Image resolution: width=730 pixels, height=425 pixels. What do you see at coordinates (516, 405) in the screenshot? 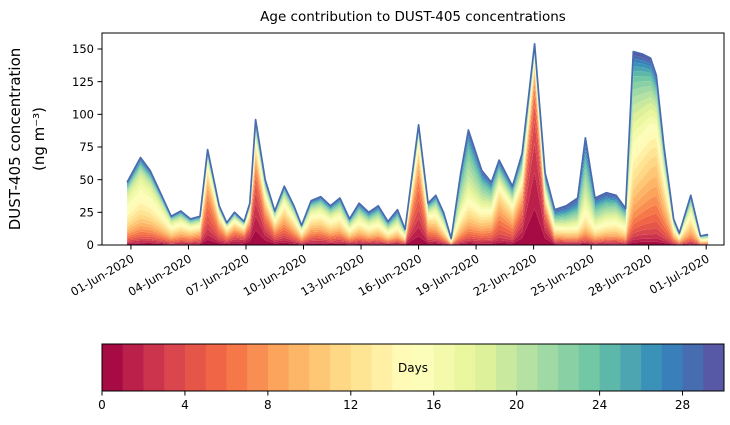
I see `colorbar-tick-label: 20` at bounding box center [516, 405].